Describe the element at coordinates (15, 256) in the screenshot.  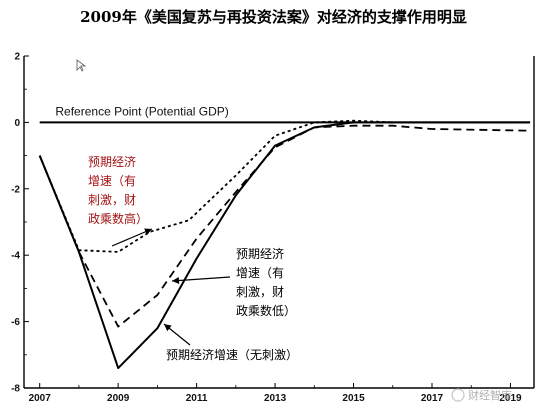
I see `y-tick-label: -4` at that location.